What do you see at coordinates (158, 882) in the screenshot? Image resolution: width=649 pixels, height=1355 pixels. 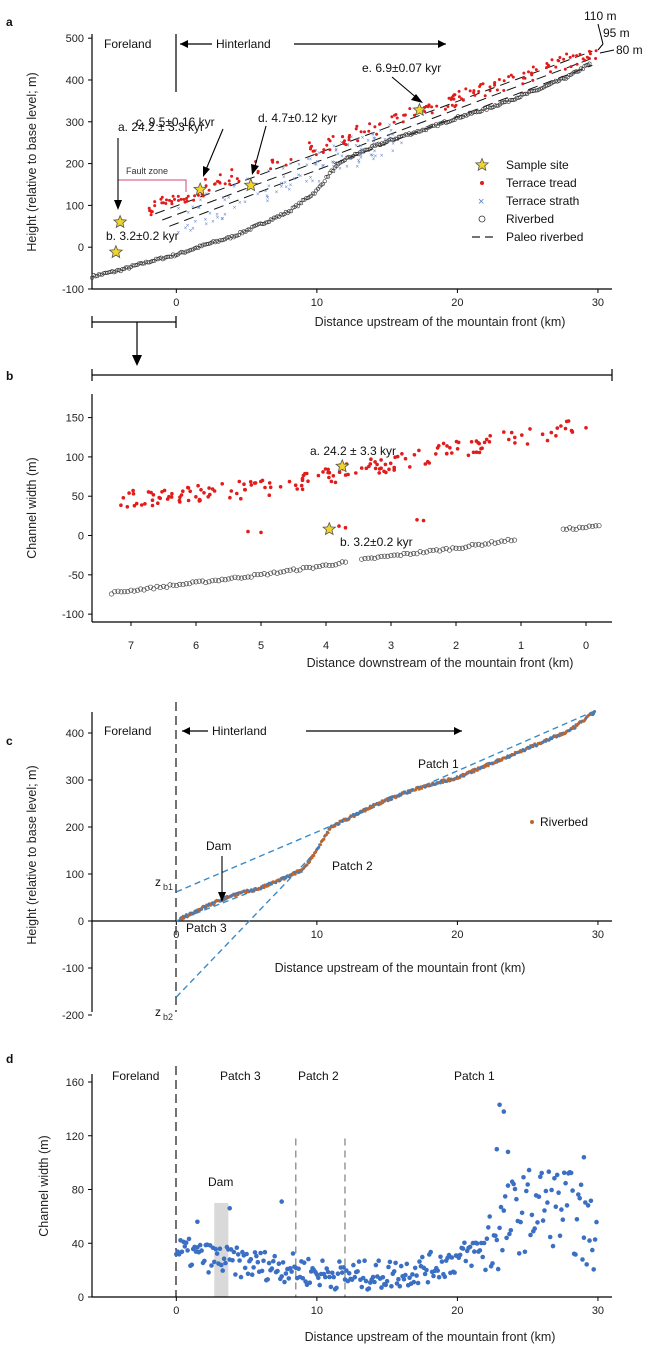 I see `zb1-label: z` at bounding box center [158, 882].